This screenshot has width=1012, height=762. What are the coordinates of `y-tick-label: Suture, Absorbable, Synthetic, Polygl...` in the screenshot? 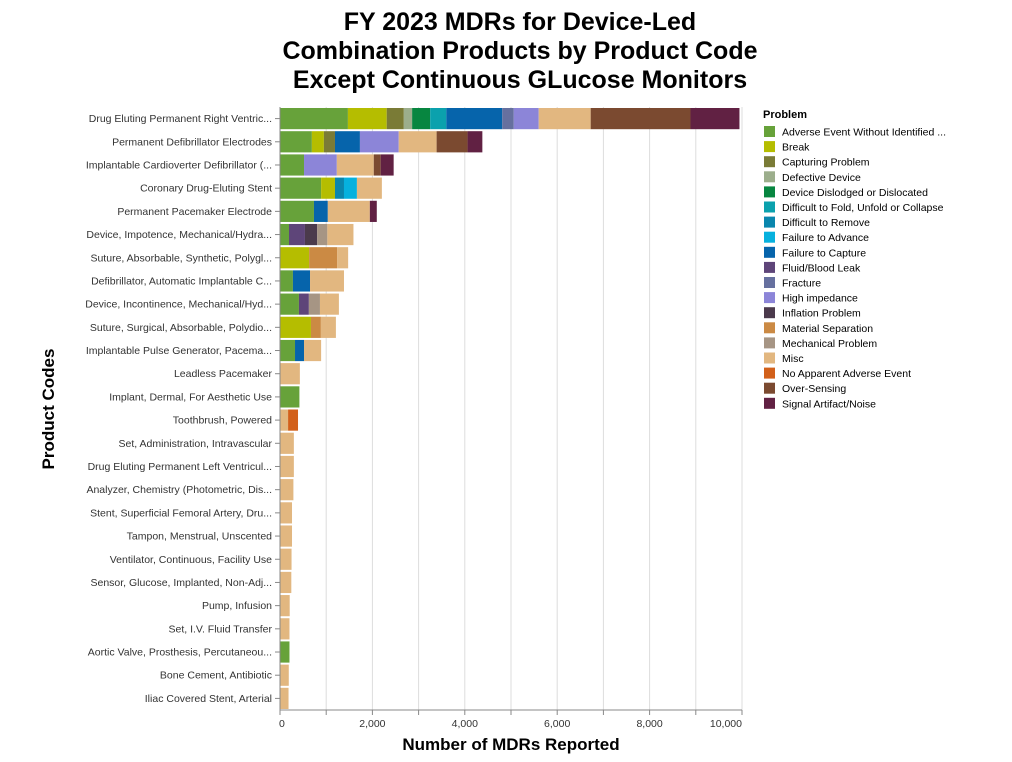 It's located at (181, 258).